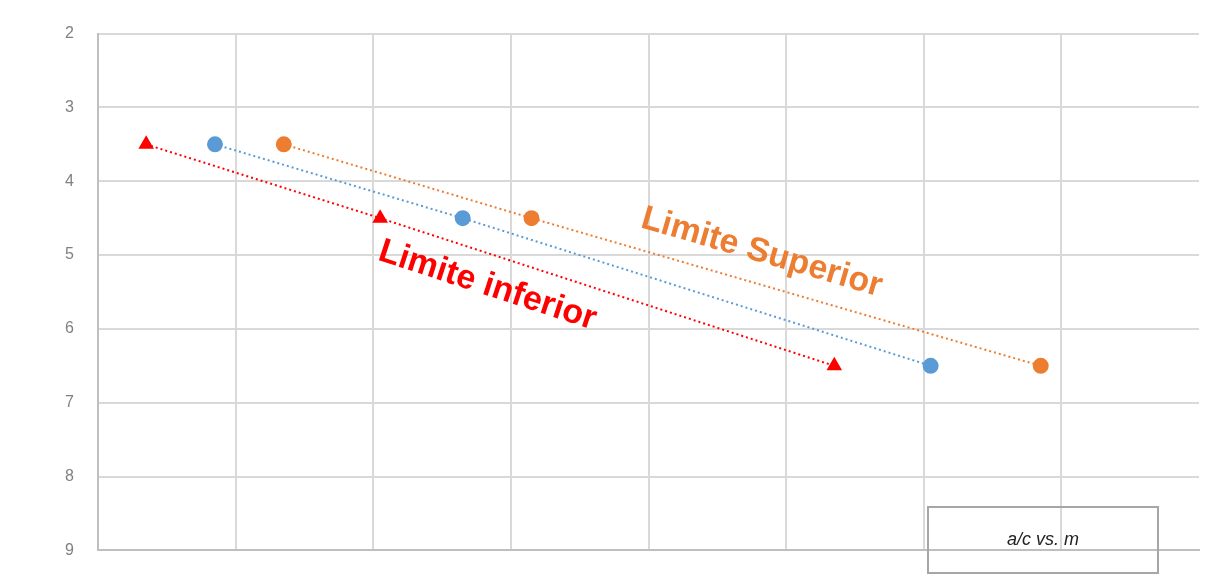  I want to click on text: a/c vs. m, so click(1043, 539).